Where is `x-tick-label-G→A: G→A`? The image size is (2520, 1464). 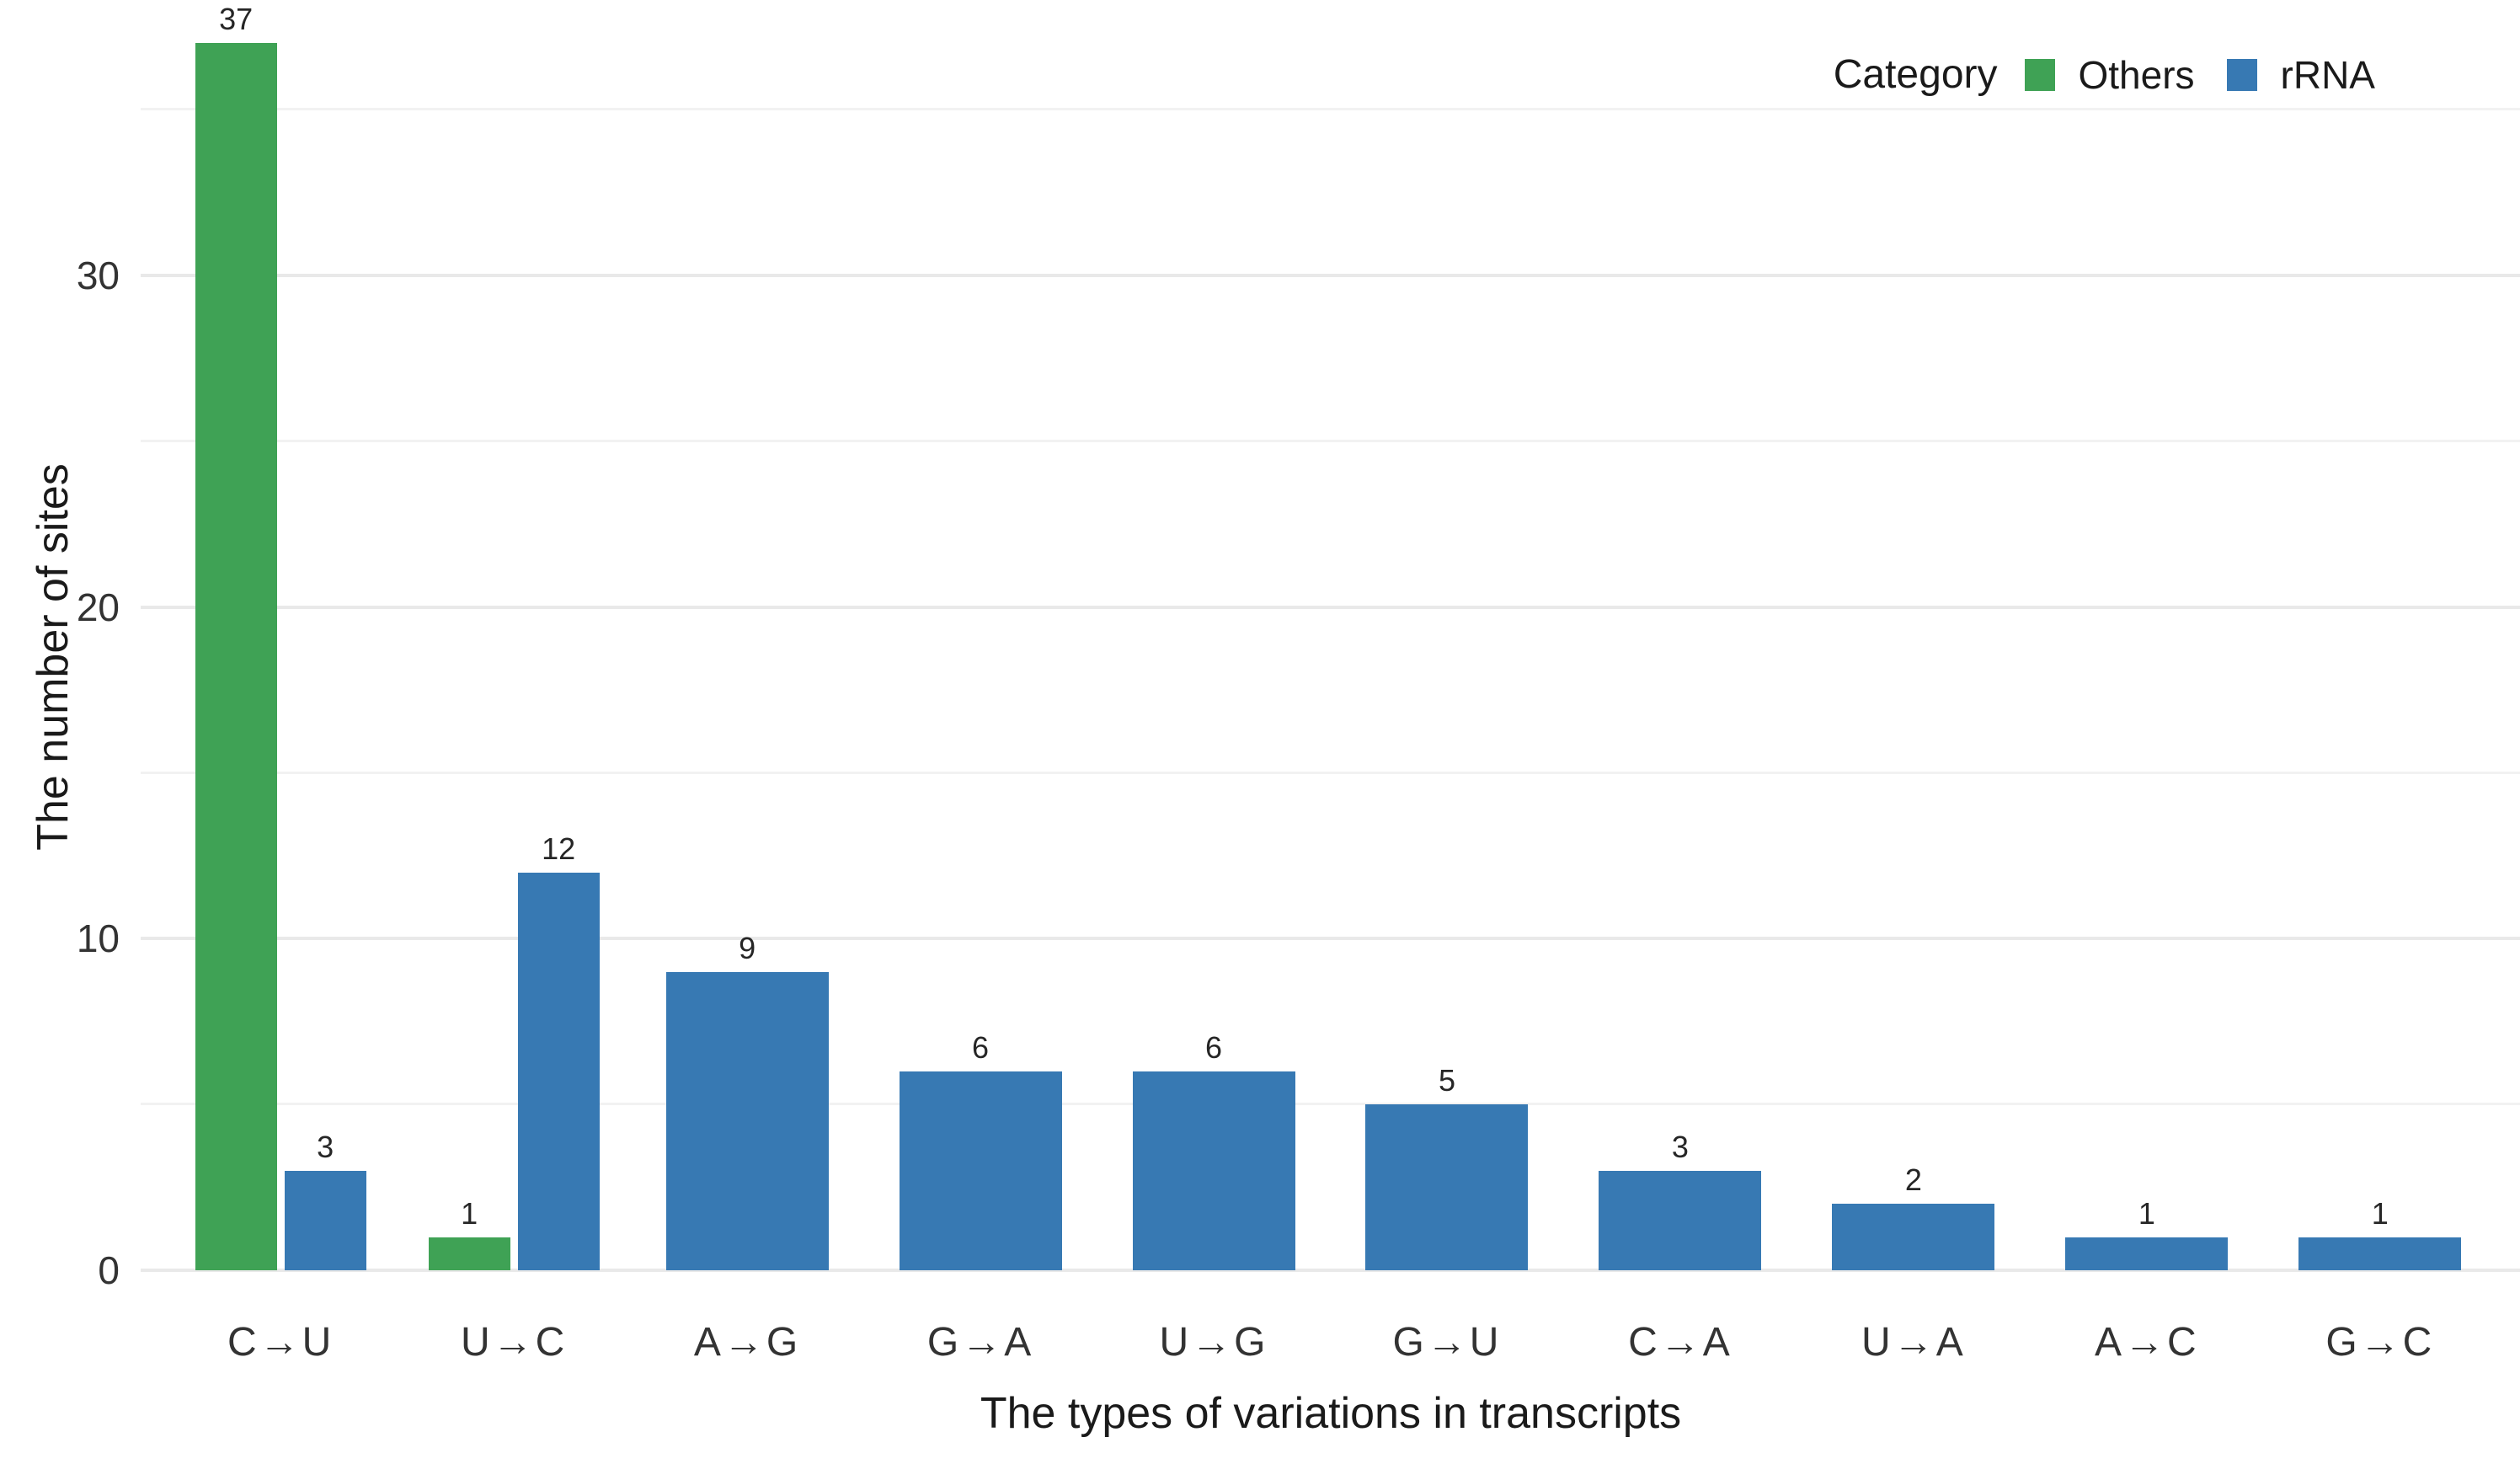 x-tick-label-G→A: G→A is located at coordinates (980, 1342).